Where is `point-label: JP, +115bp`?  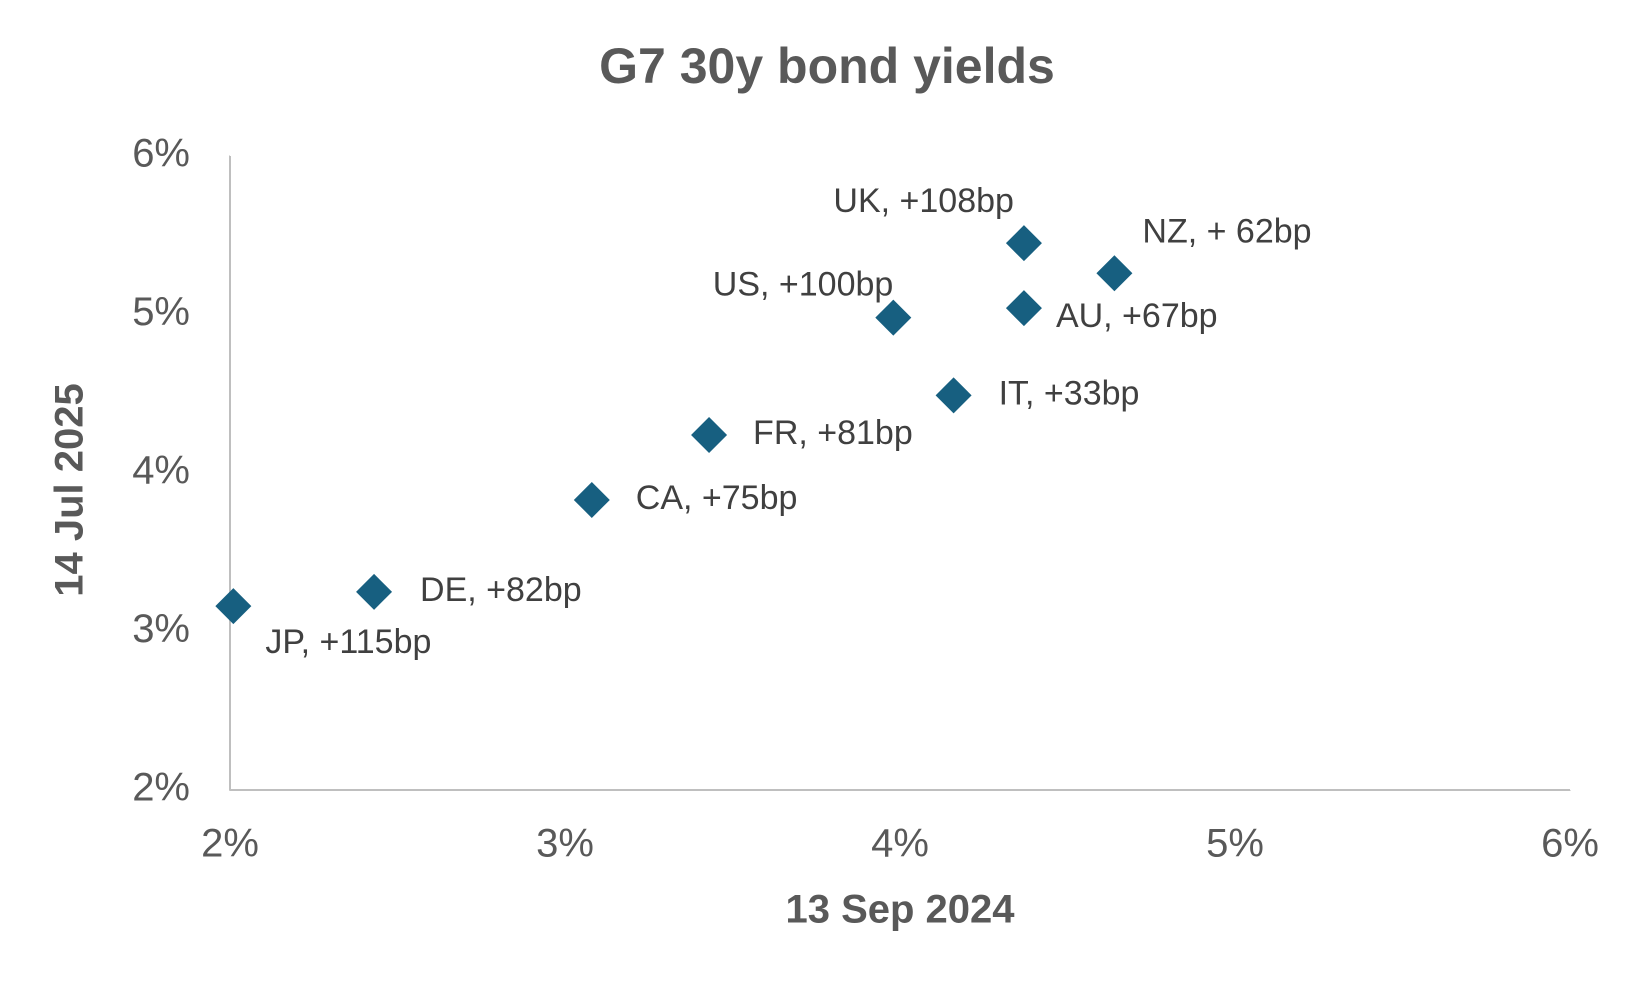 point-label: JP, +115bp is located at coordinates (348, 642).